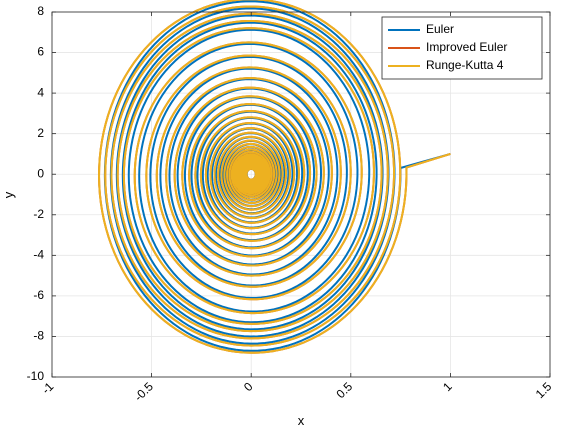 The height and width of the screenshot is (428, 562). Describe the element at coordinates (248, 386) in the screenshot. I see `x-tick-label: 0` at that location.